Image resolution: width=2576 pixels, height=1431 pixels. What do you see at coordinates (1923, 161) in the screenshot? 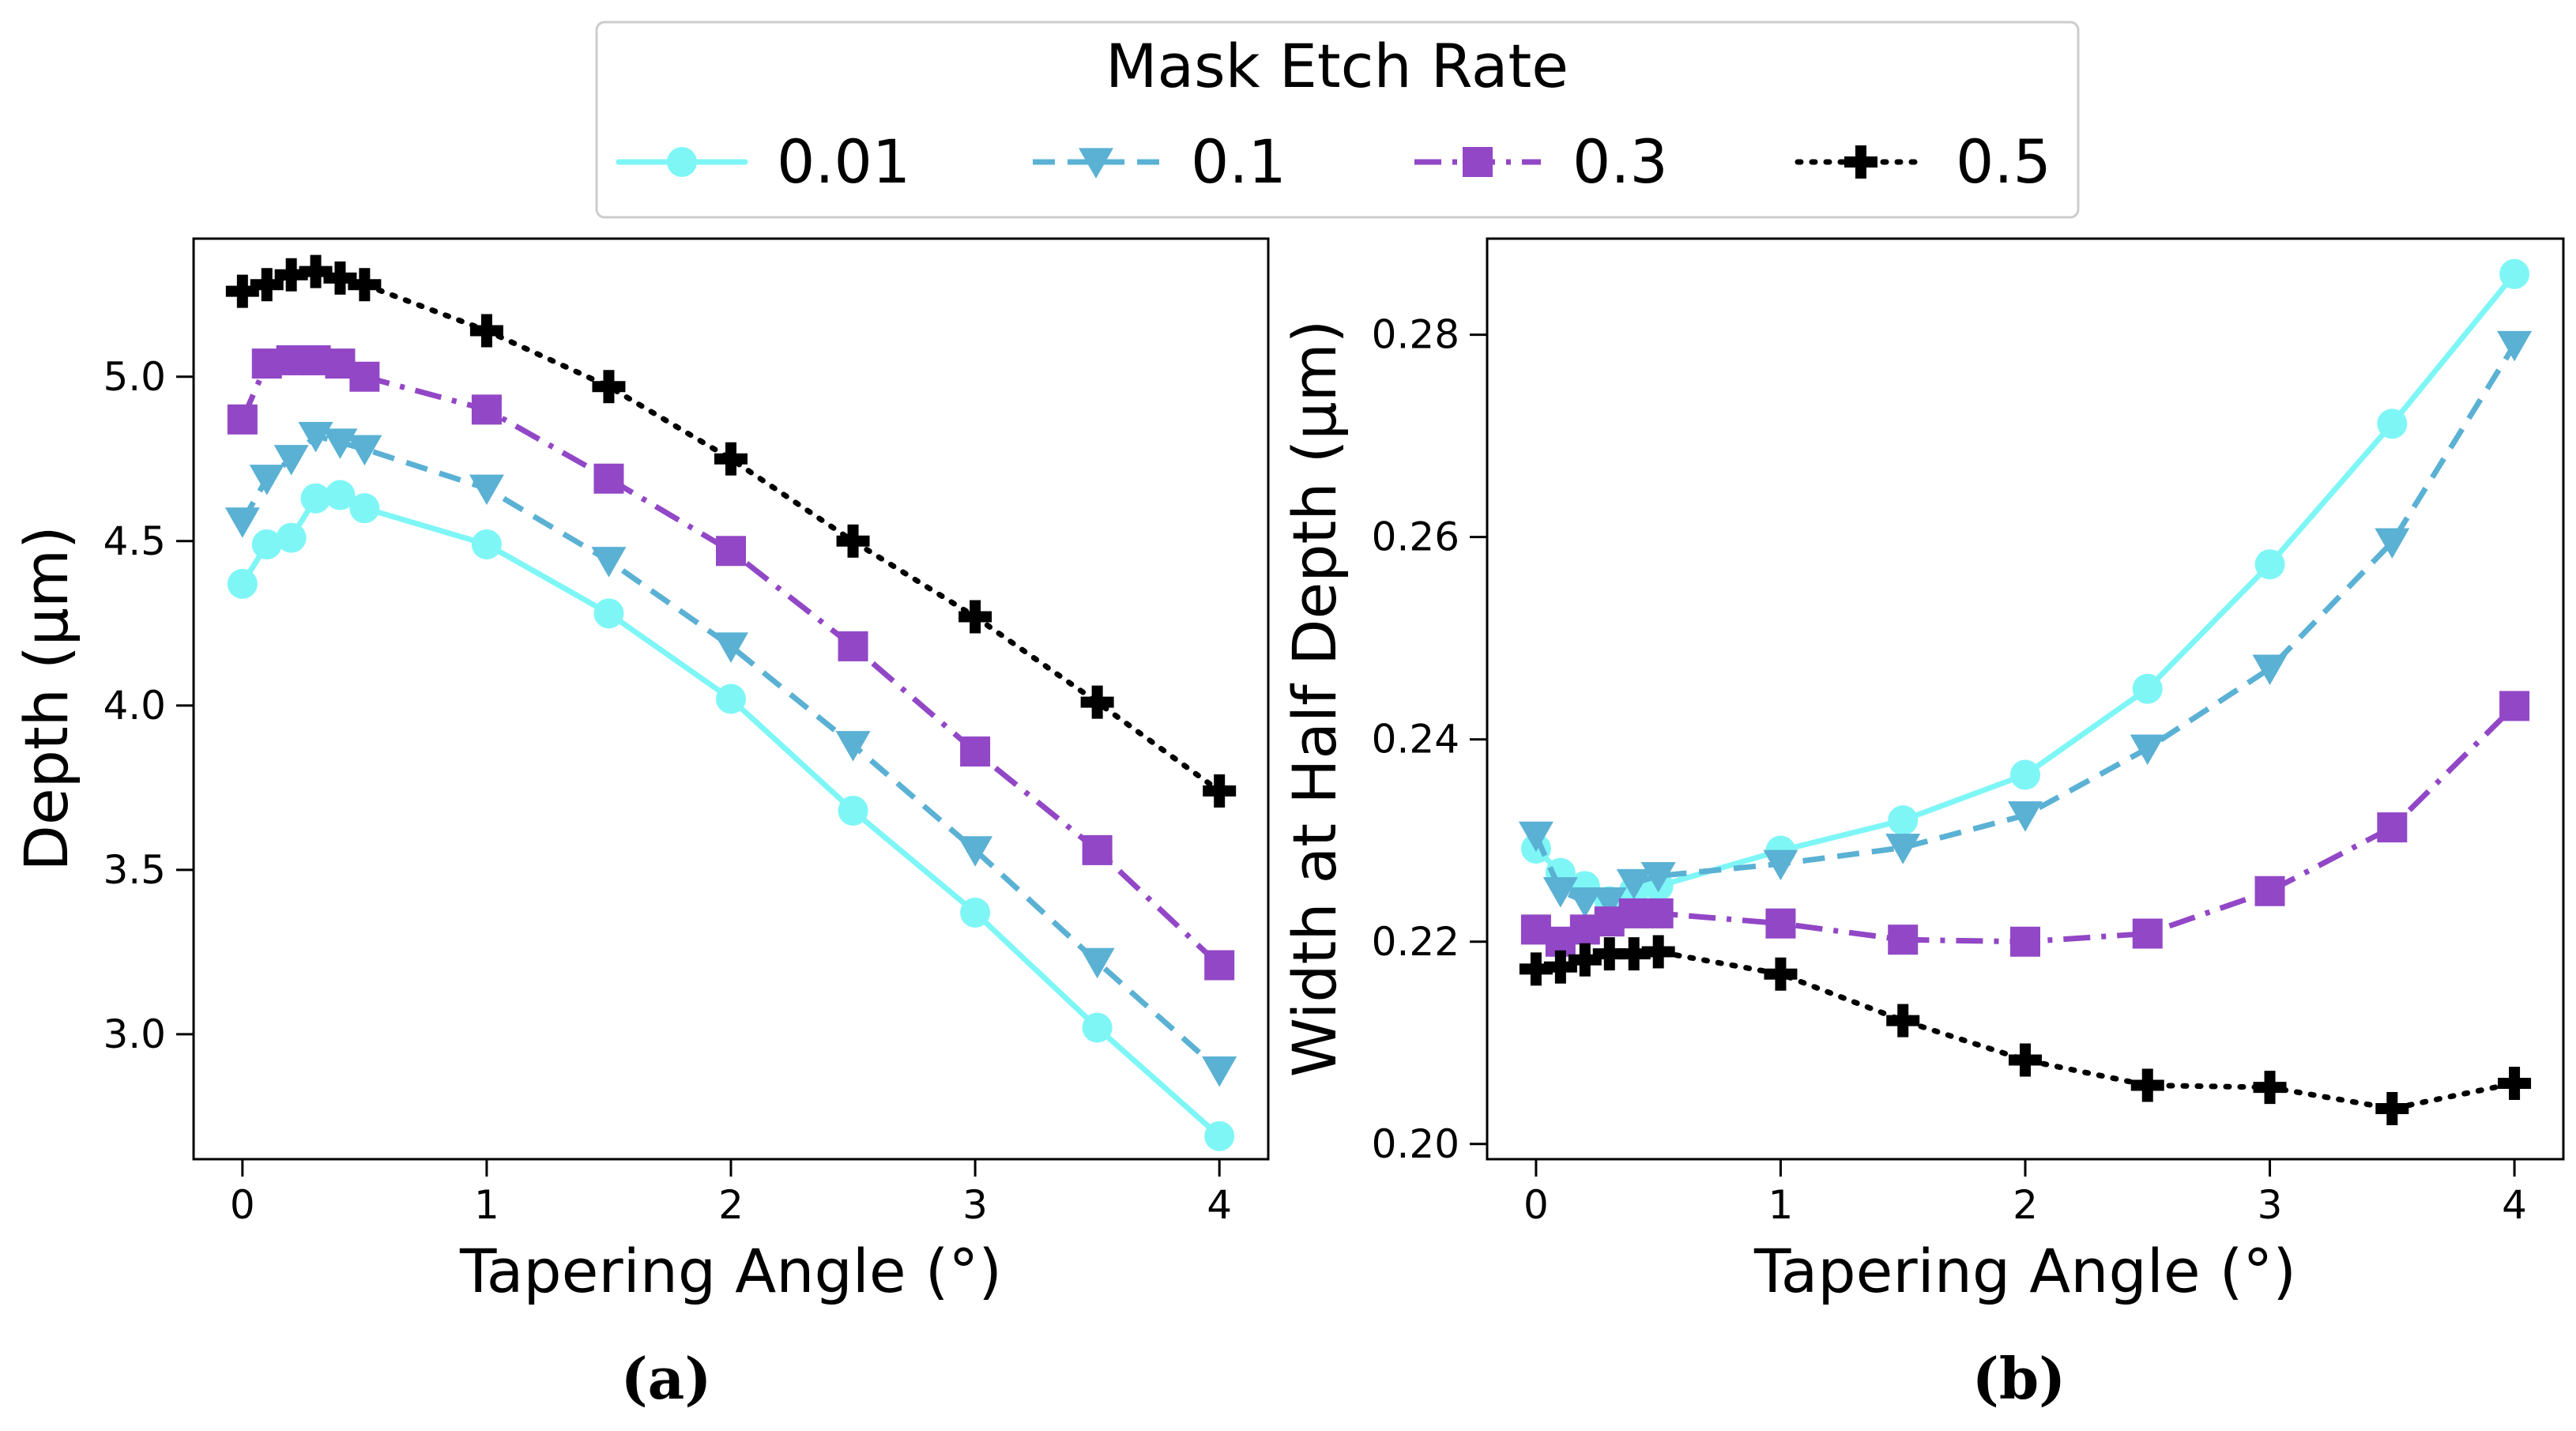
I see `legend-entry-0.5: 0.5` at bounding box center [1923, 161].